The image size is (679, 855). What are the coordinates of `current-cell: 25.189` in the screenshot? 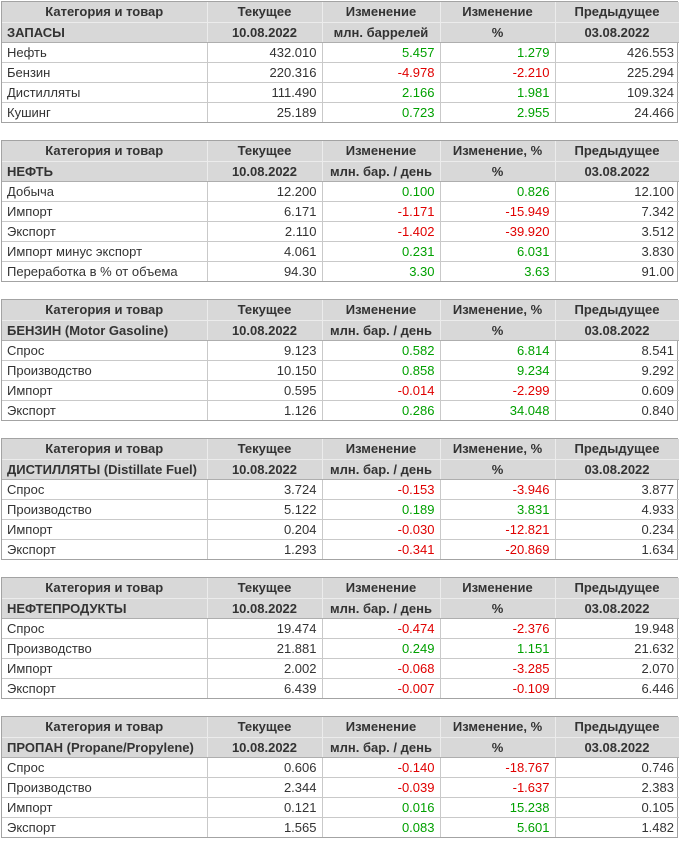 It's located at (265, 112).